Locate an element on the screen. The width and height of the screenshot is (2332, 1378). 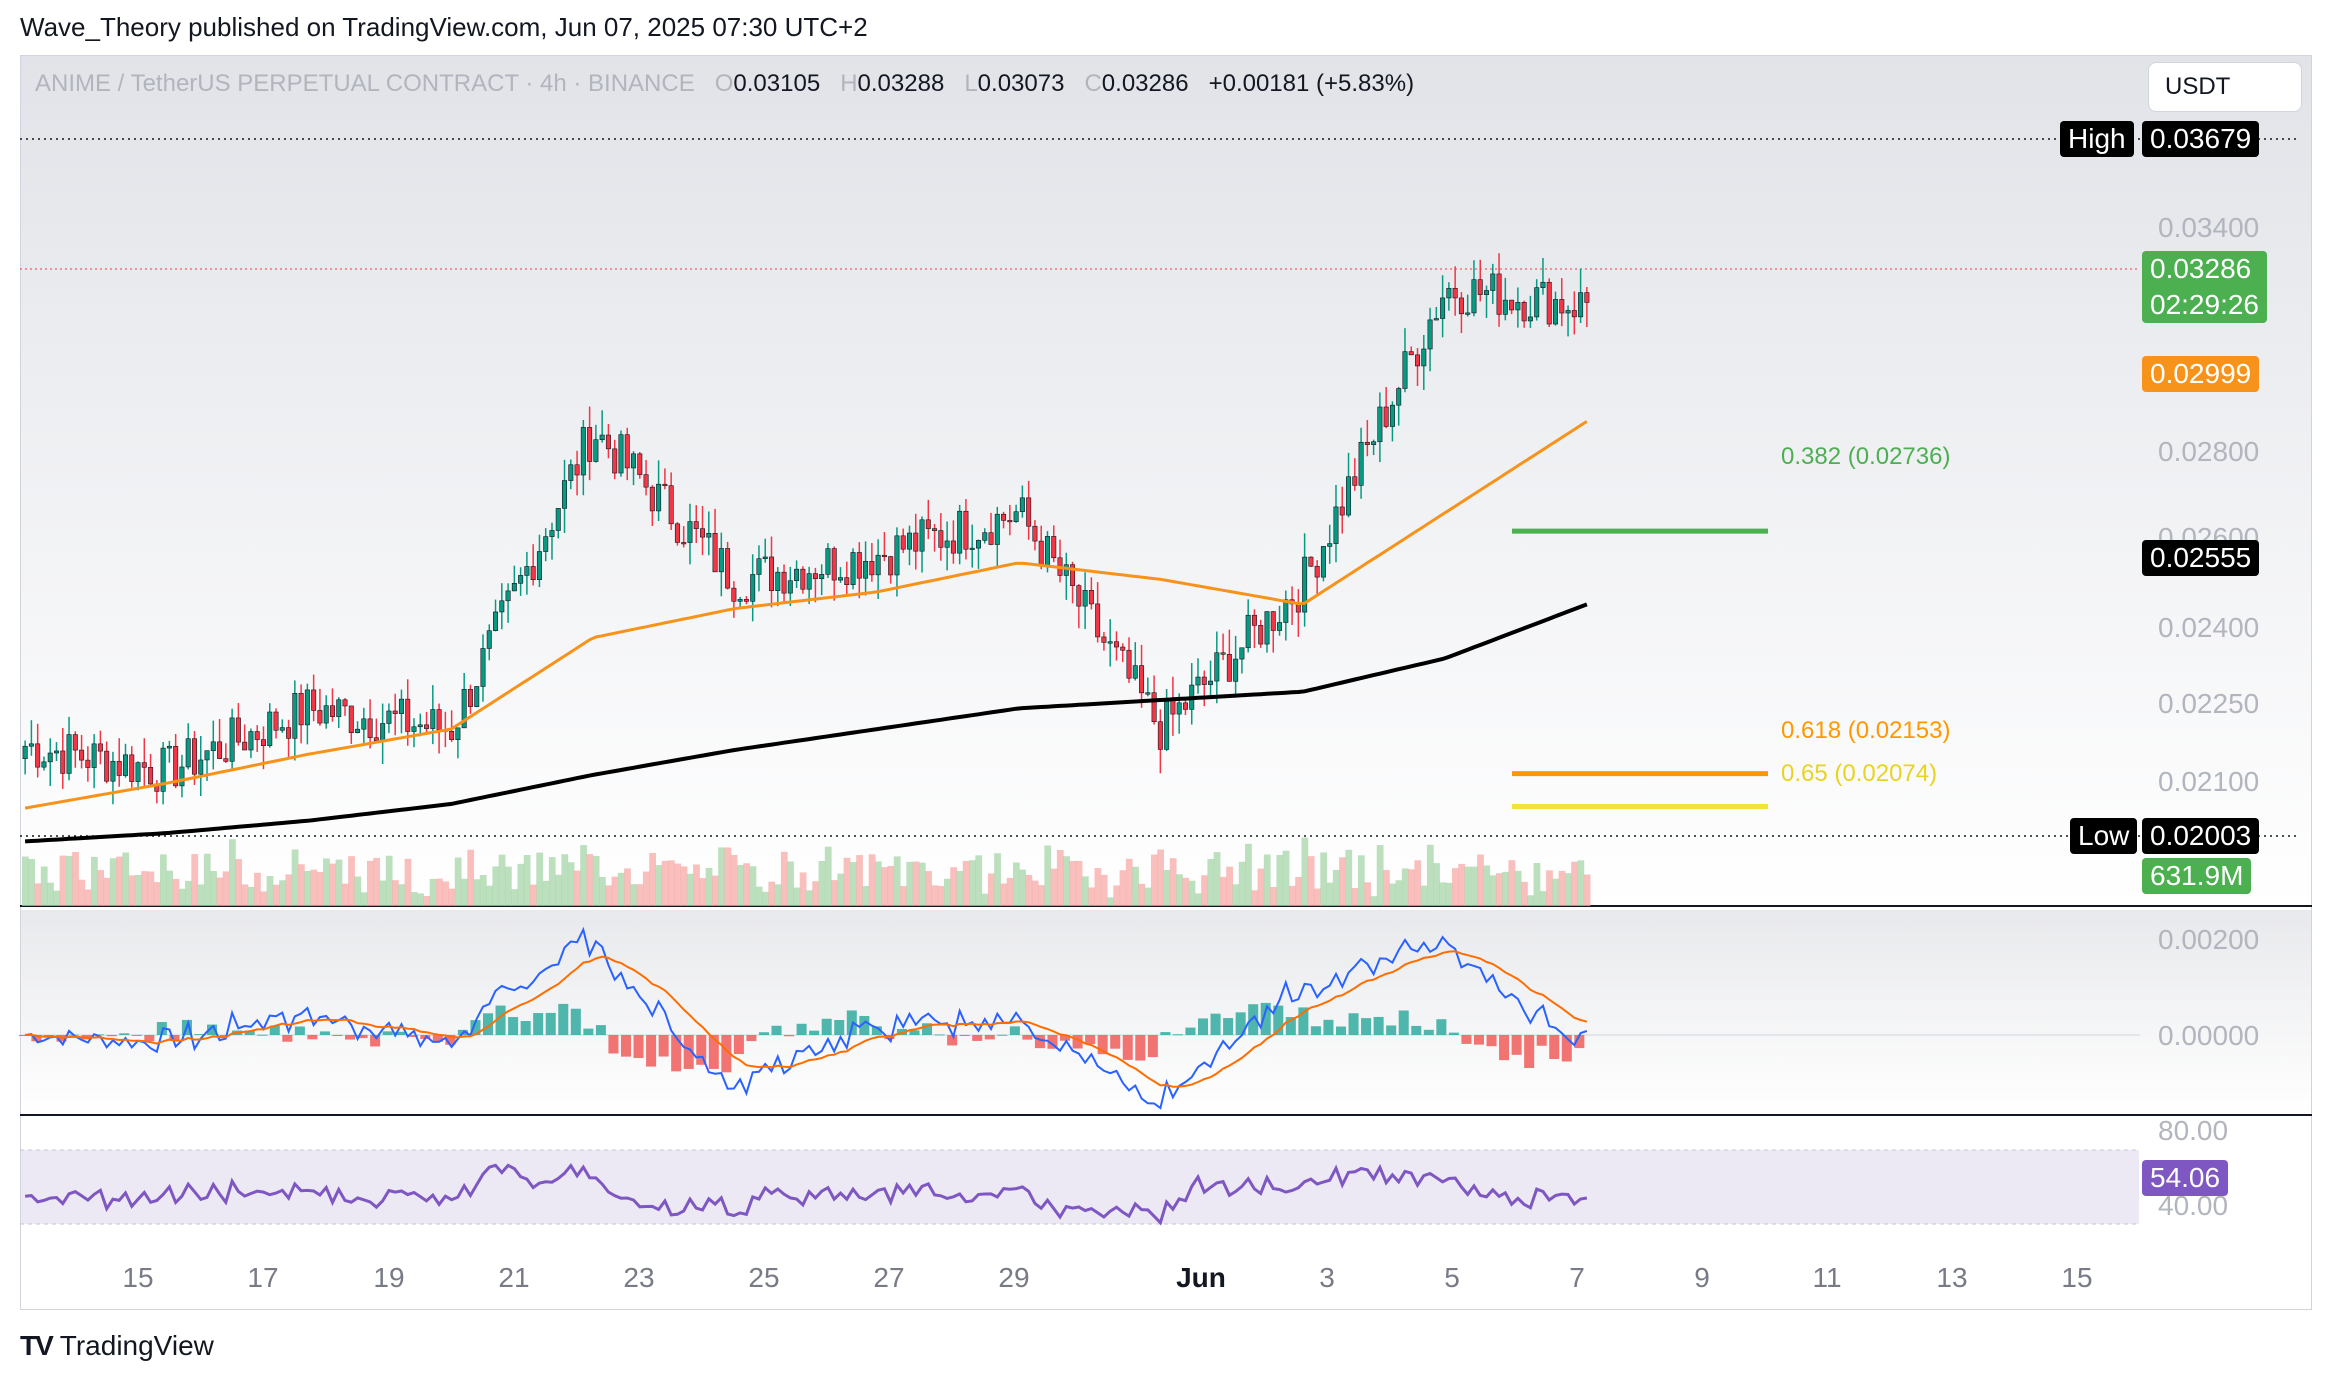
x-axis-label: 29 is located at coordinates (1014, 1277).